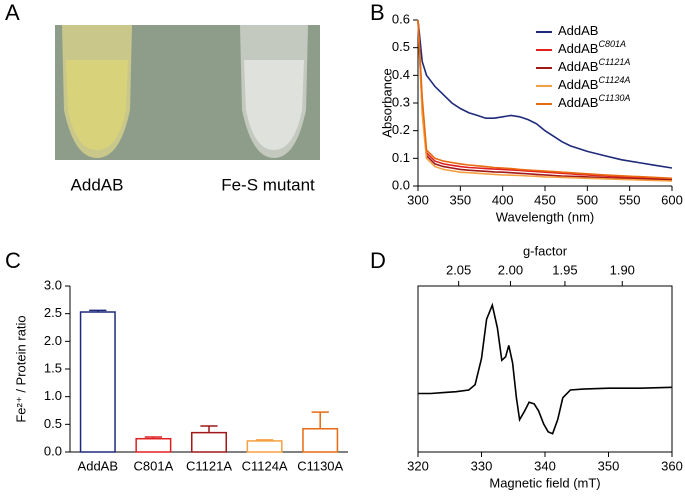 The image size is (685, 498). What do you see at coordinates (672, 199) in the screenshot?
I see `x-tick-label: 600` at bounding box center [672, 199].